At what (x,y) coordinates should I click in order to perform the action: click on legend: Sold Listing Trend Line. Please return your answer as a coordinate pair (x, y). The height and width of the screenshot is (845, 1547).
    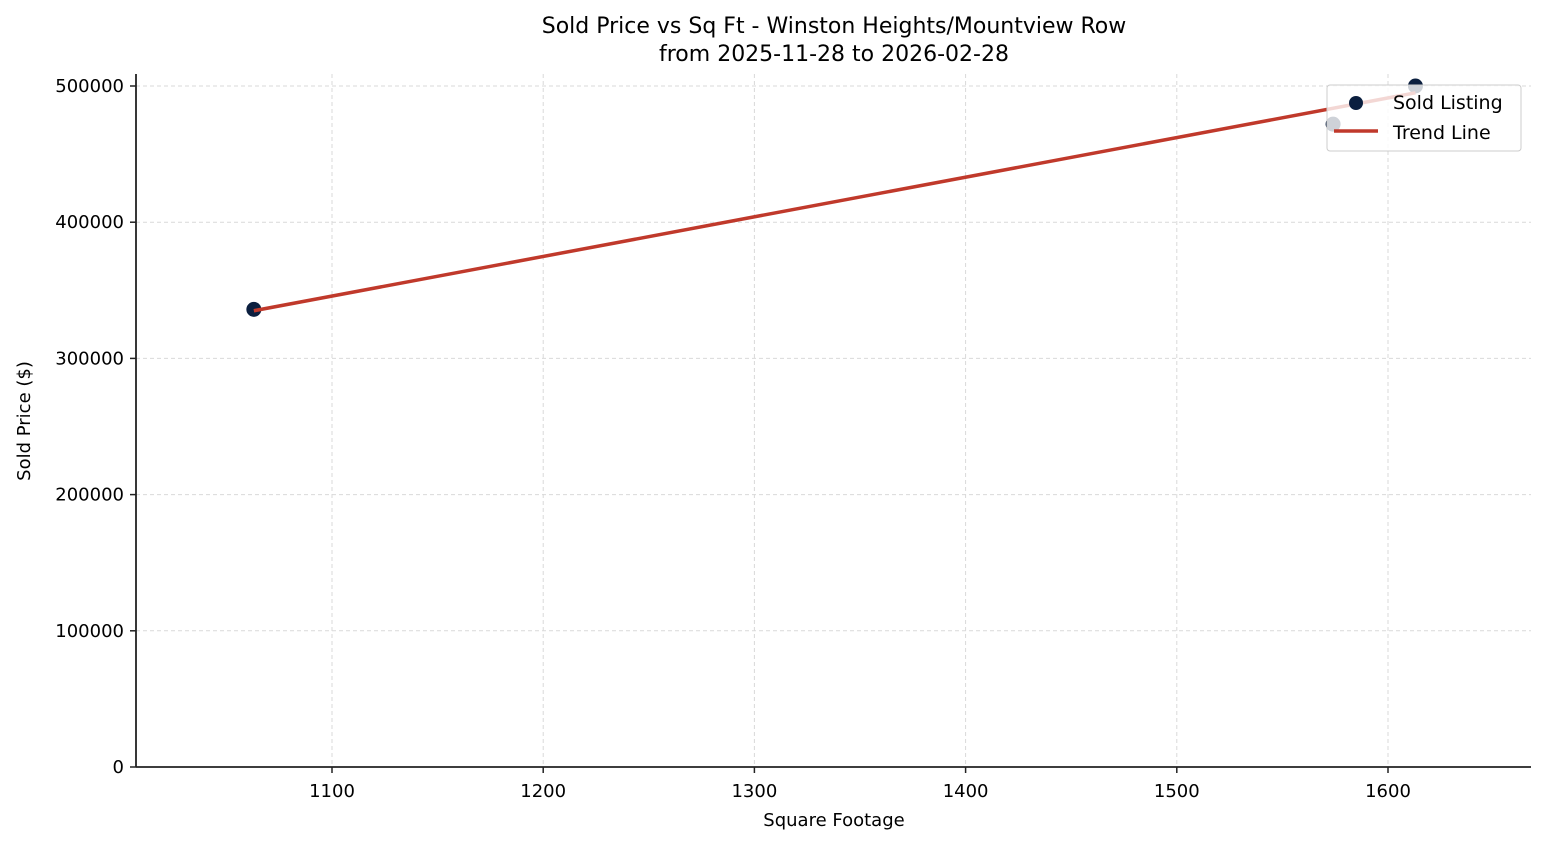
    Looking at the image, I should click on (1424, 118).